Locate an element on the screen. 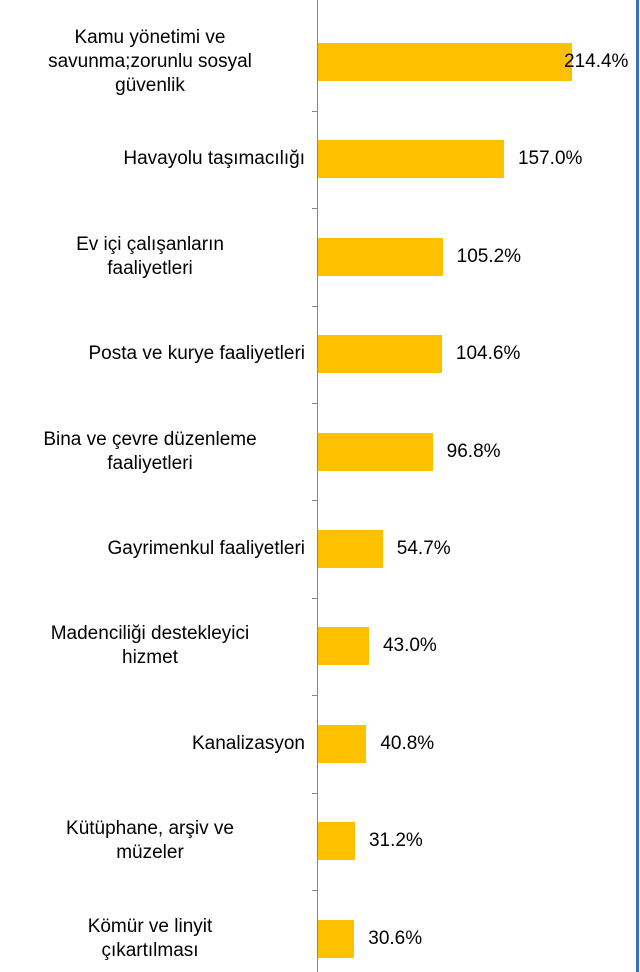 This screenshot has width=640, height=972. category-label: Gayrimenkul faaliyetleri is located at coordinates (206, 548).